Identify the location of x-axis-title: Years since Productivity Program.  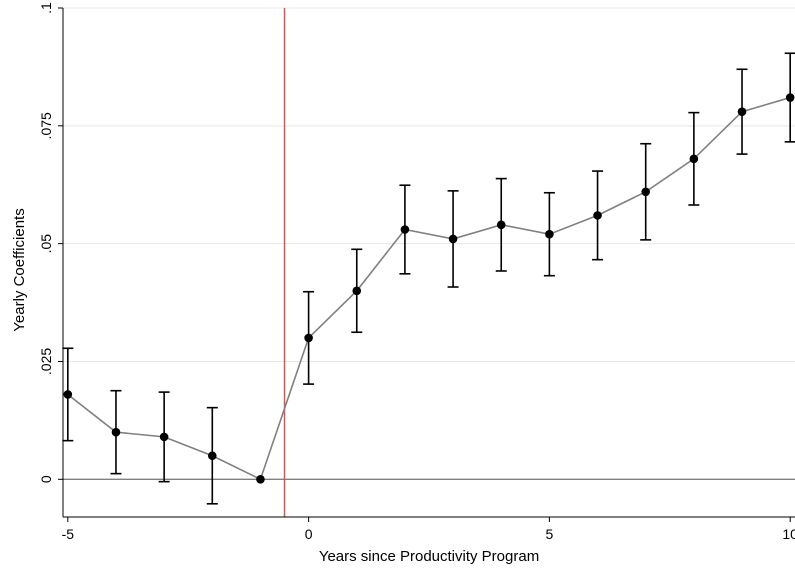
(429, 556).